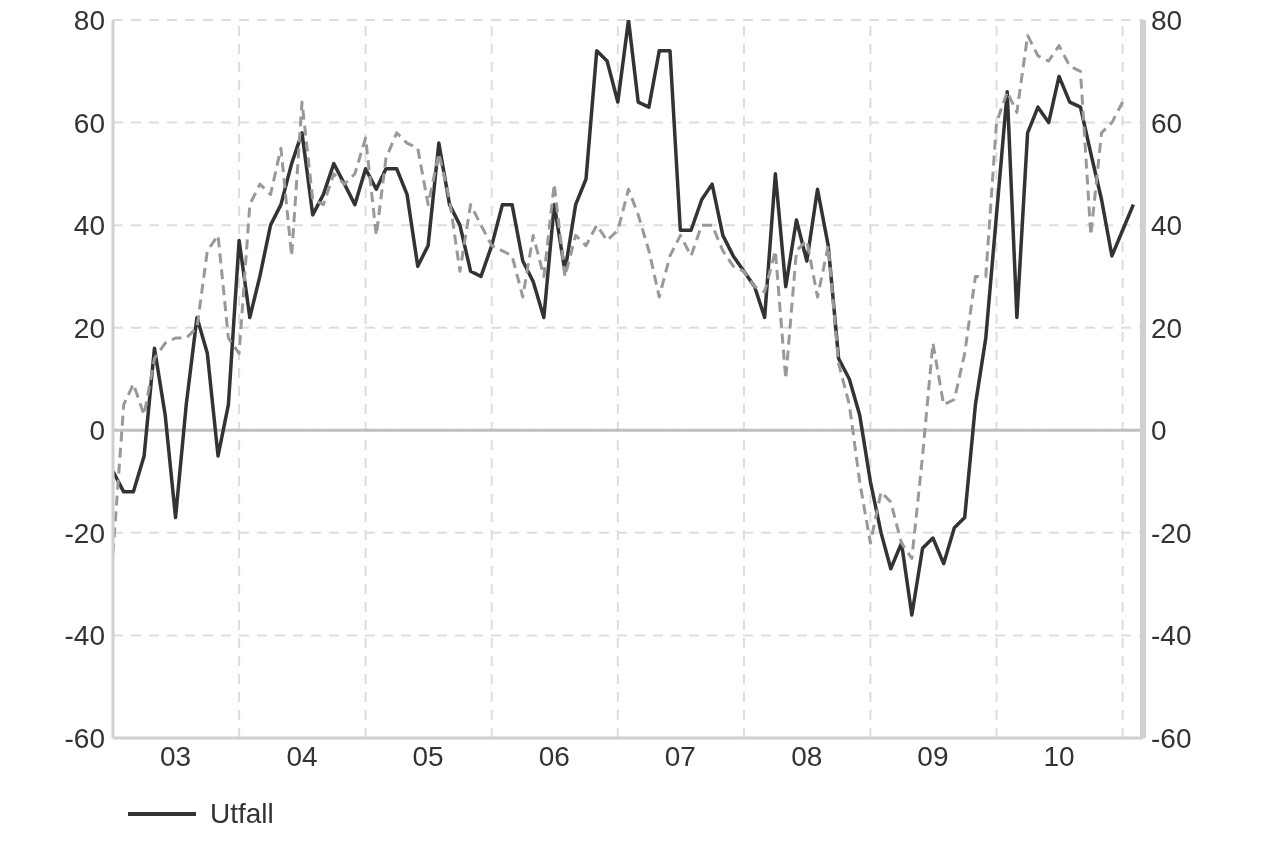 The image size is (1280, 852). What do you see at coordinates (175, 756) in the screenshot?
I see `x-tick-label: 03` at bounding box center [175, 756].